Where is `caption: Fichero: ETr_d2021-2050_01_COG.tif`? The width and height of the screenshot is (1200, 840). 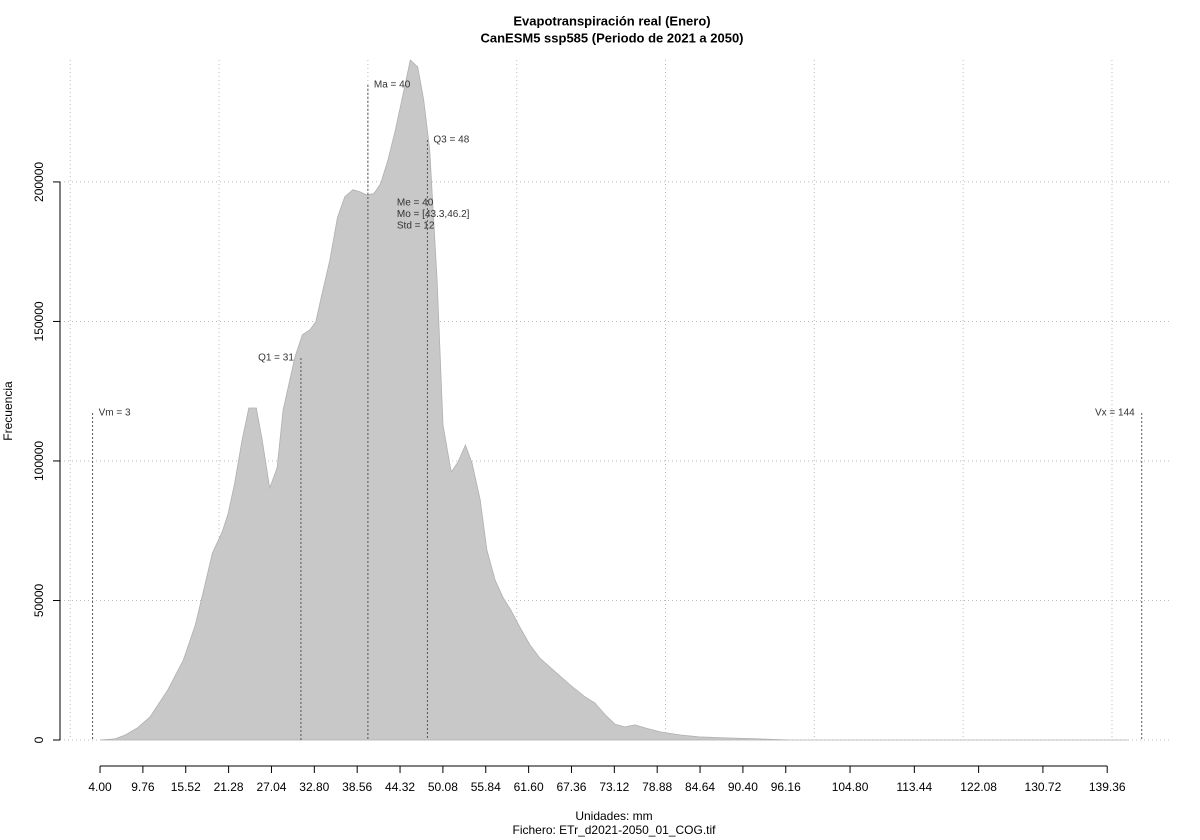 caption: Fichero: ETr_d2021-2050_01_COG.tif is located at coordinates (615, 830).